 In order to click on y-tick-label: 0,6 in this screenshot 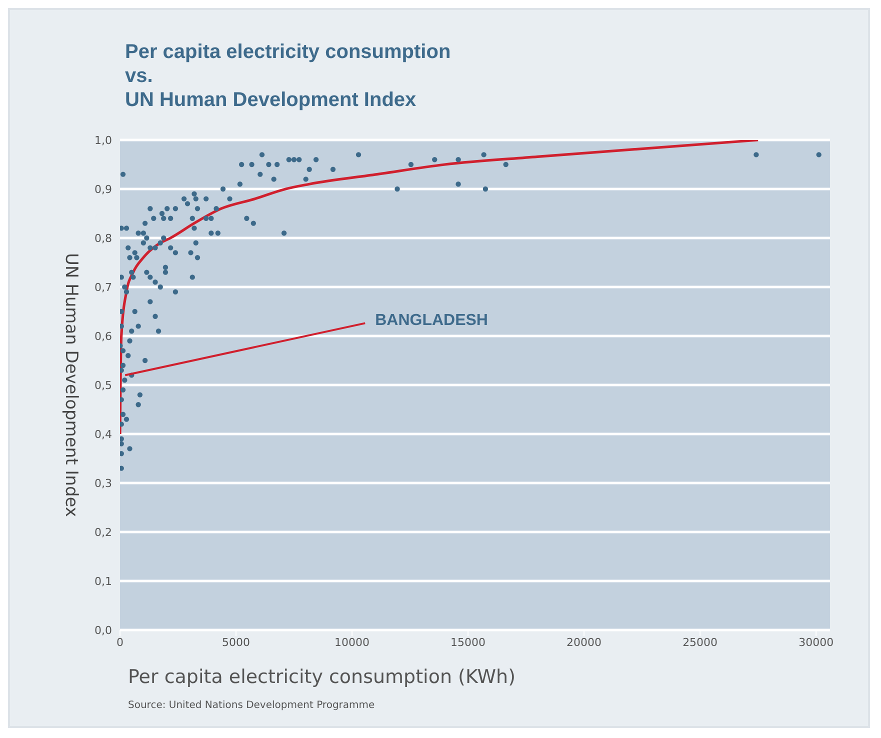, I will do `click(103, 336)`.